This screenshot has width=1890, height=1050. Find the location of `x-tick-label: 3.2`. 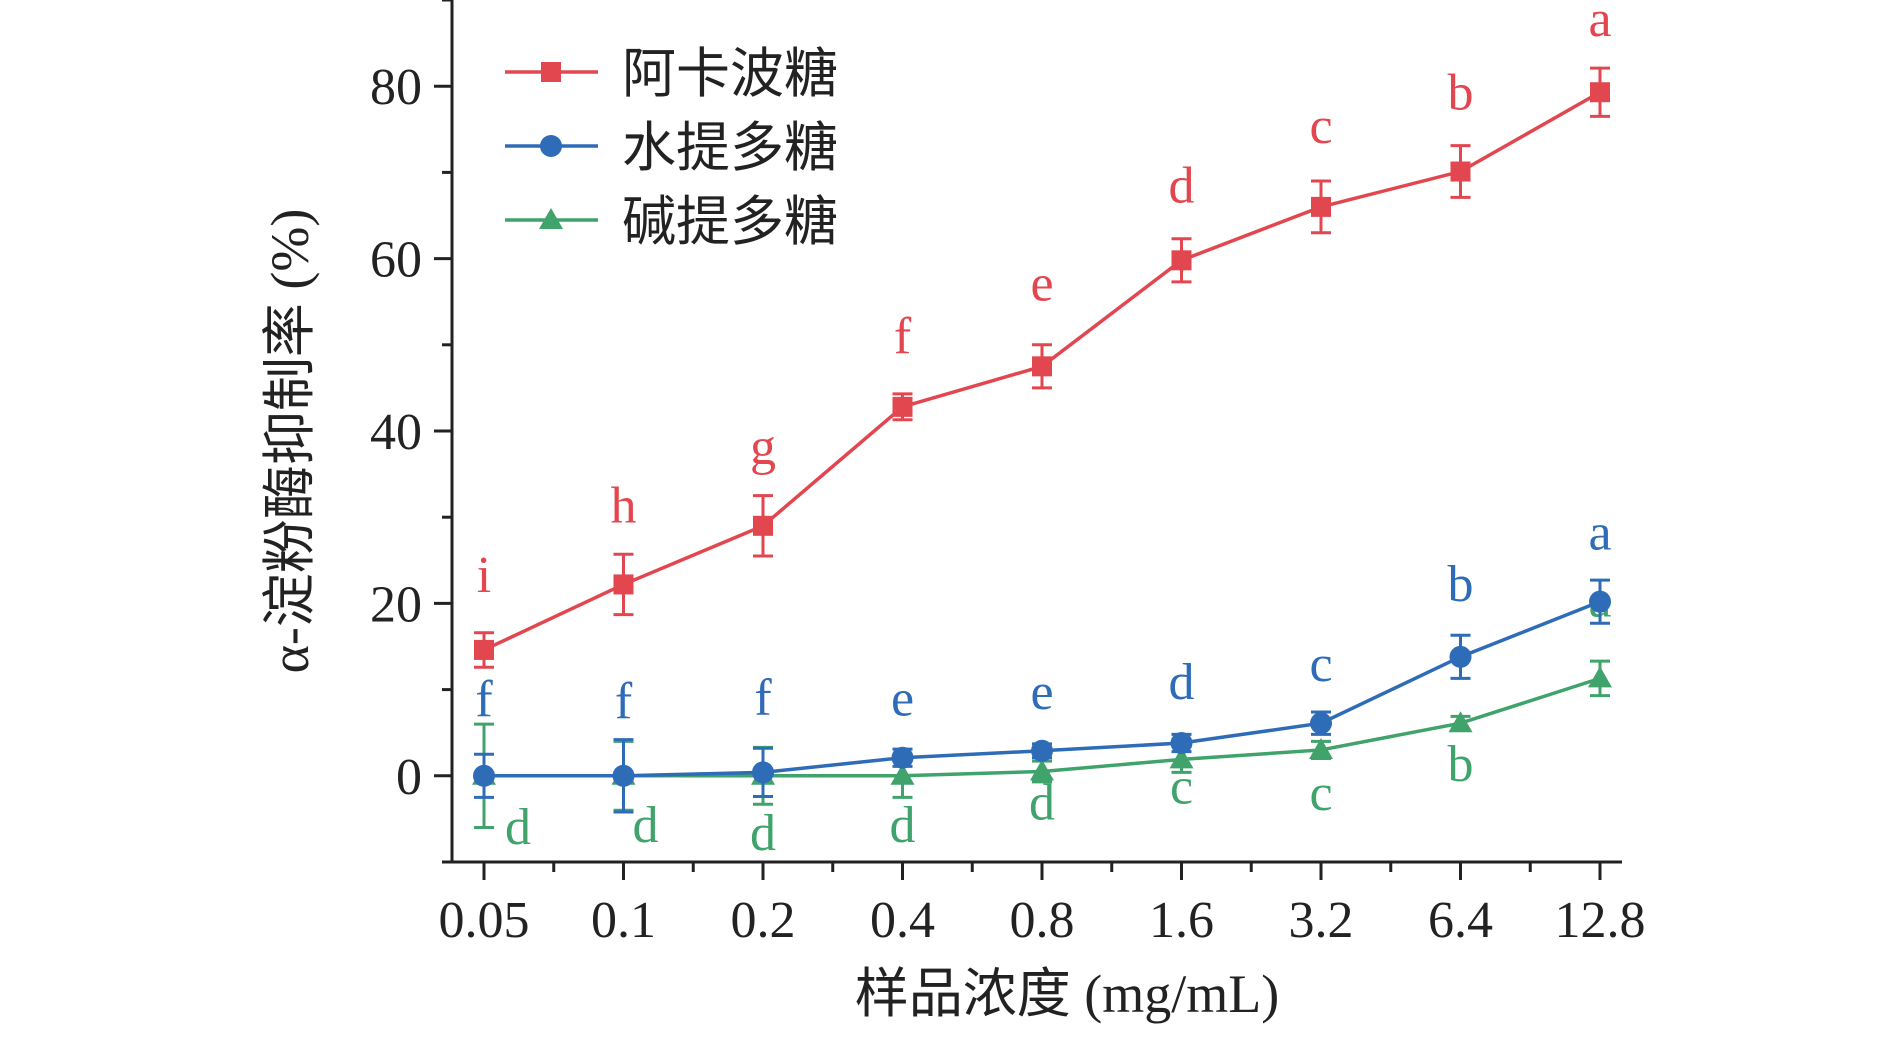

x-tick-label: 3.2 is located at coordinates (1321, 920).